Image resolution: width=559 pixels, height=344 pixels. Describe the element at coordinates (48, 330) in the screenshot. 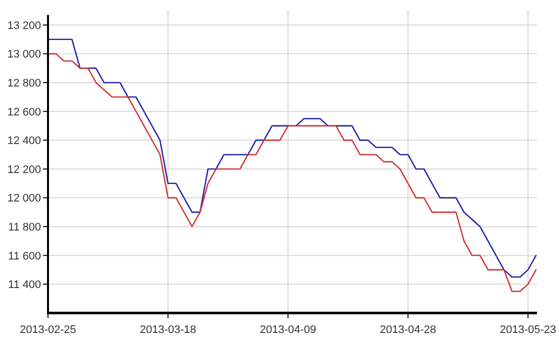

I see `x-tick-label: 2013-02-25` at that location.